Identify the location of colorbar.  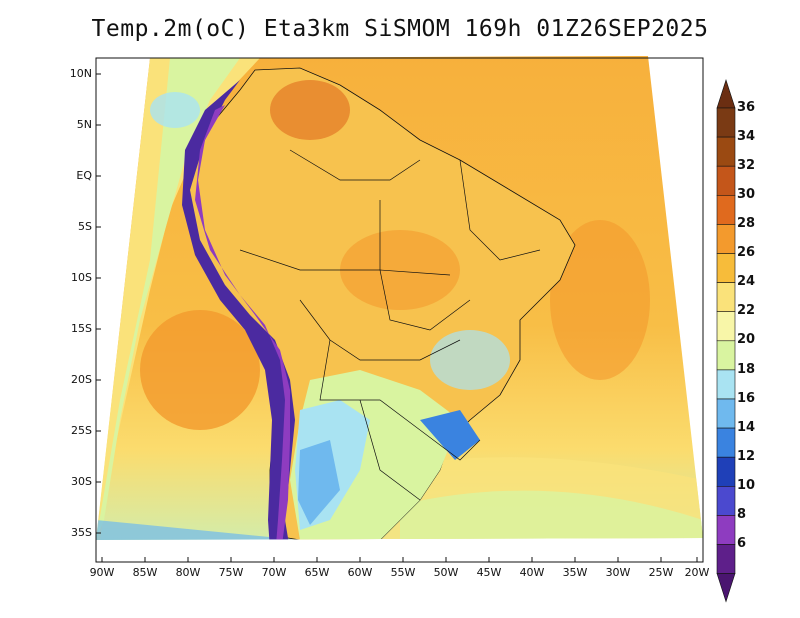
(726, 341).